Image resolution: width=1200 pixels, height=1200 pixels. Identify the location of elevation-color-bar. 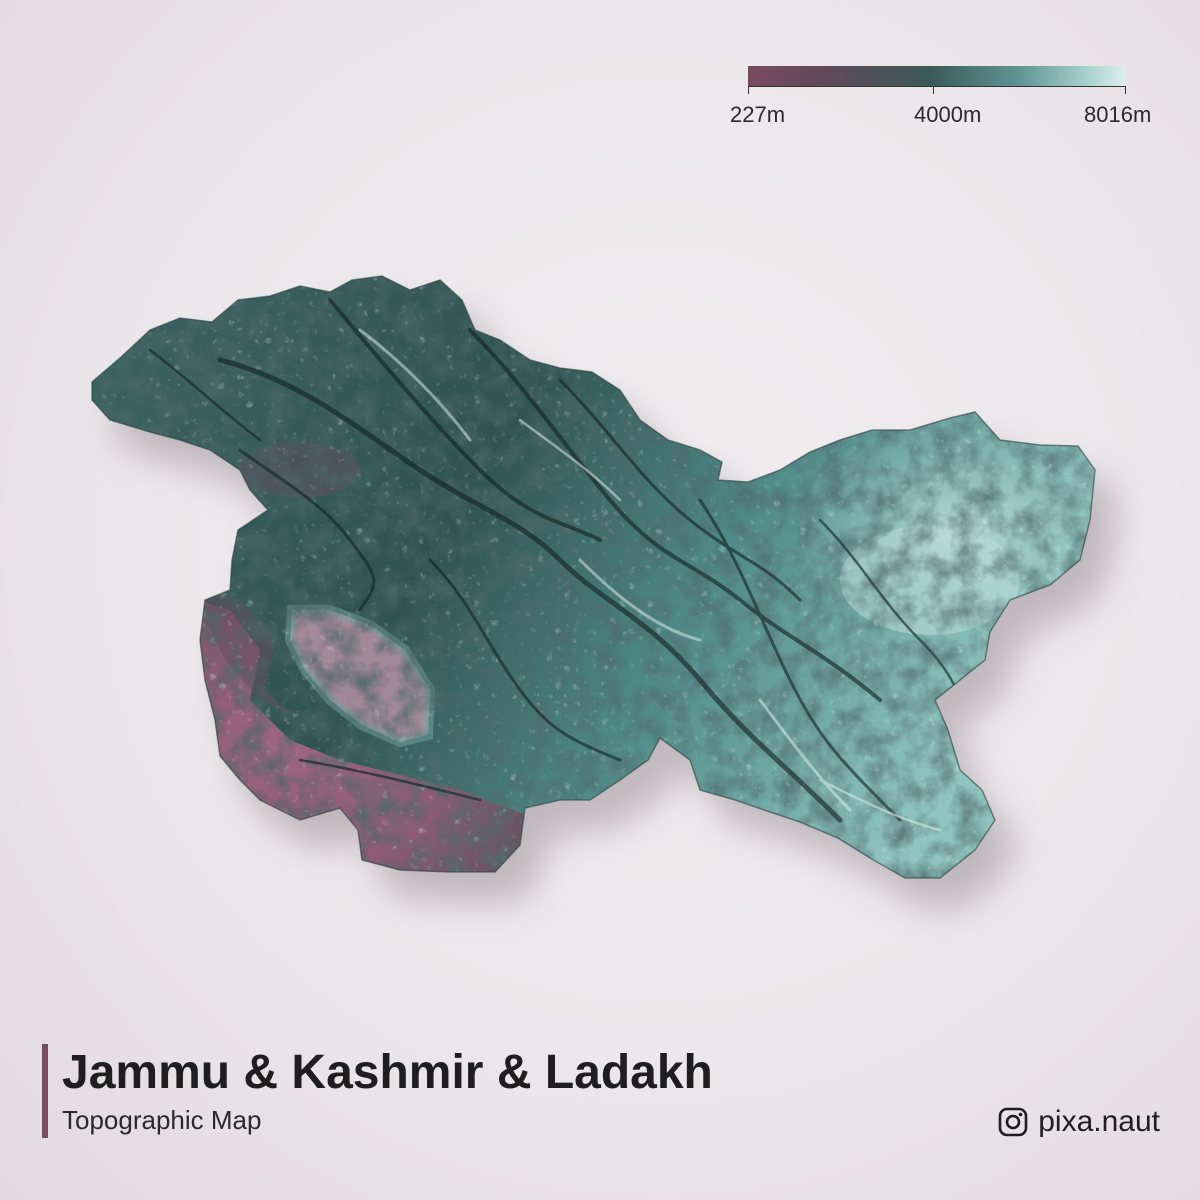
(937, 76).